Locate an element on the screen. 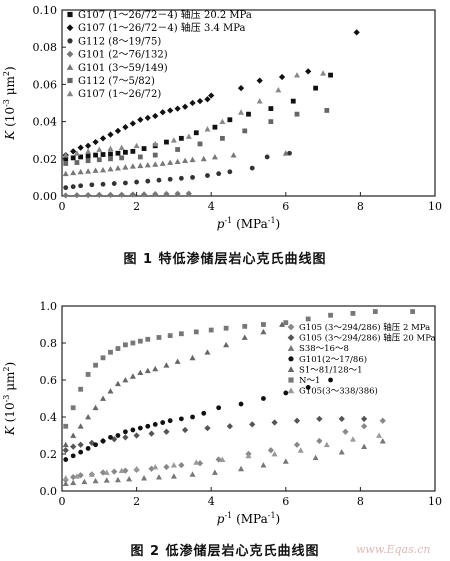 The height and width of the screenshot is (561, 450). y-tick-label: 0.6 is located at coordinates (49, 380).